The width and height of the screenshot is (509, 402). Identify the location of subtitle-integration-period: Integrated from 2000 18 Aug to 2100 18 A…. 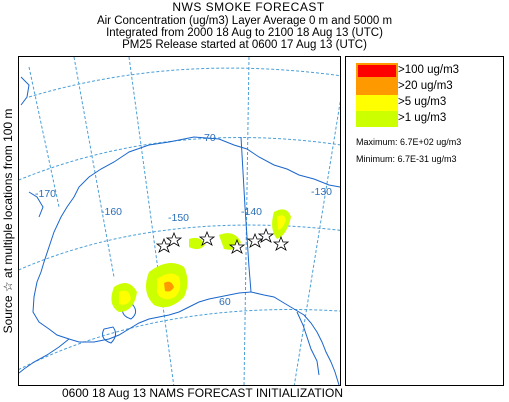
(244, 33).